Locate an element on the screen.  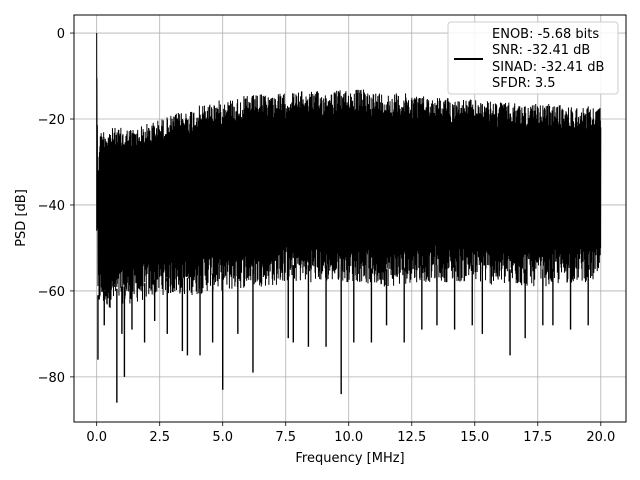
legend-enob: ENOB: -5.68 bits is located at coordinates (545, 34).